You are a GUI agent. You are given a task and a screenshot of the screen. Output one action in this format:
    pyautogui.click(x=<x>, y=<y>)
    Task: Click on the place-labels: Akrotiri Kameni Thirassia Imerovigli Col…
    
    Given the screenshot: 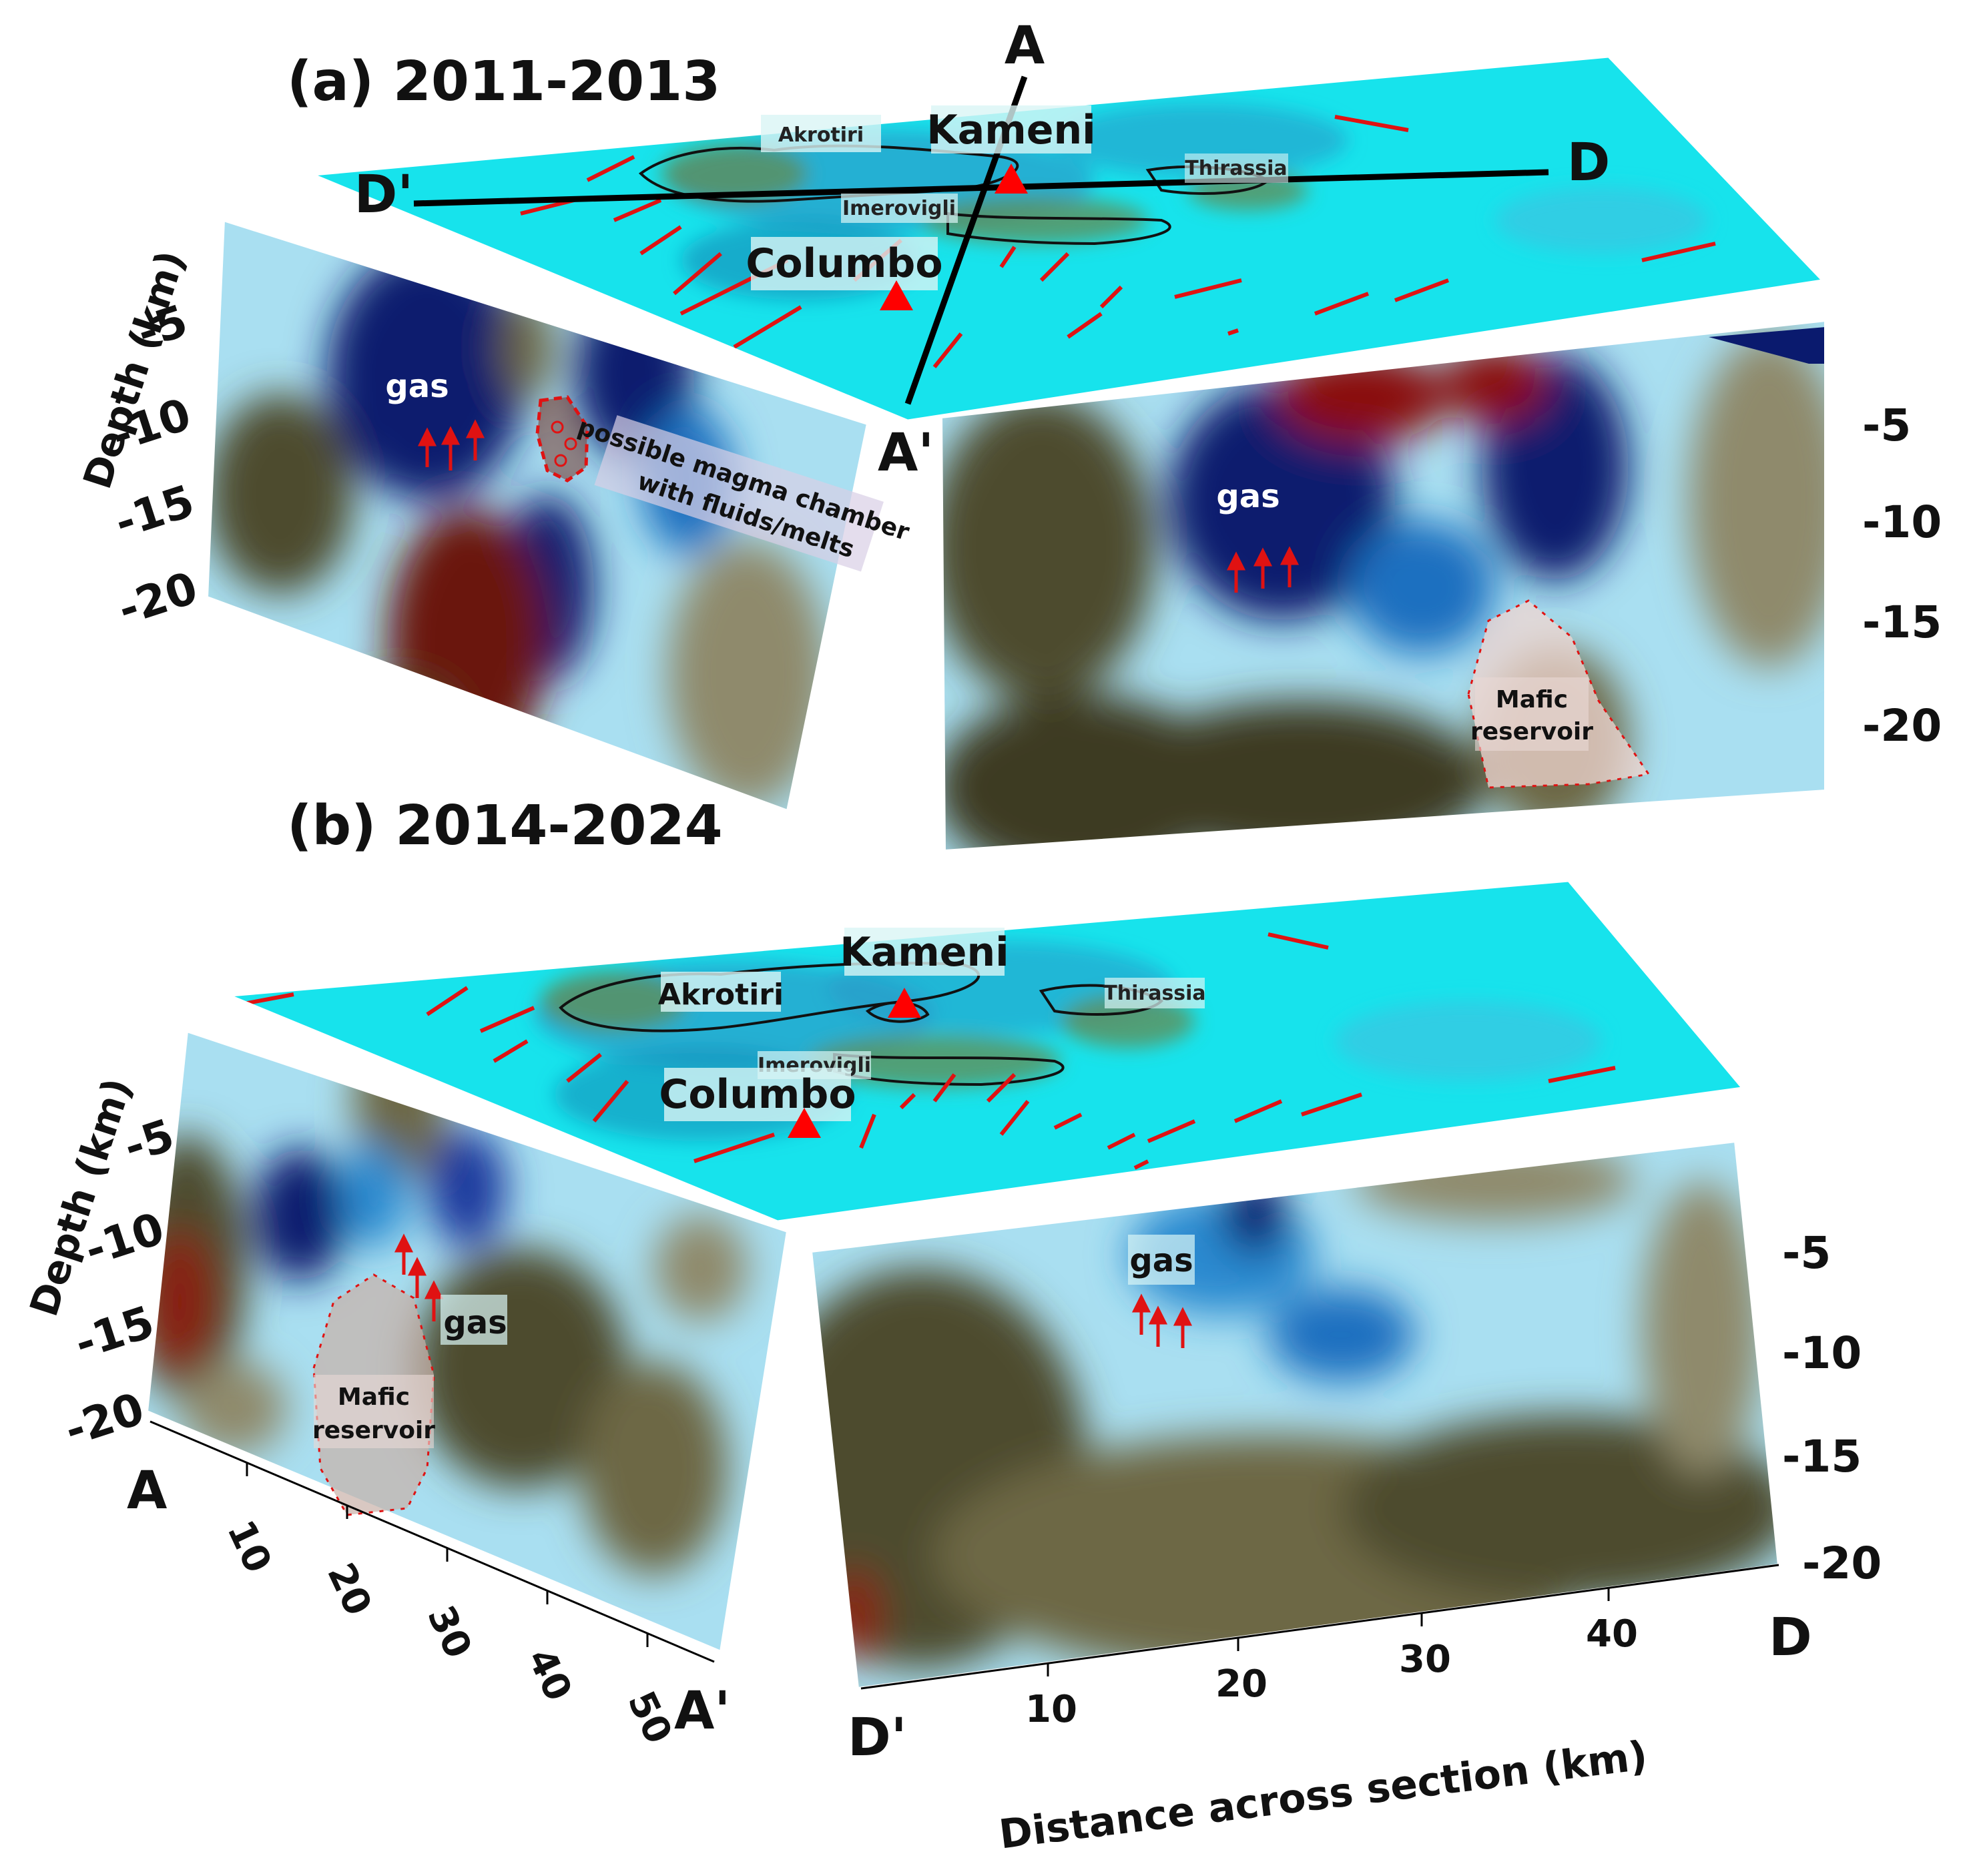 What is the action you would take?
    pyautogui.click(x=932, y=1025)
    